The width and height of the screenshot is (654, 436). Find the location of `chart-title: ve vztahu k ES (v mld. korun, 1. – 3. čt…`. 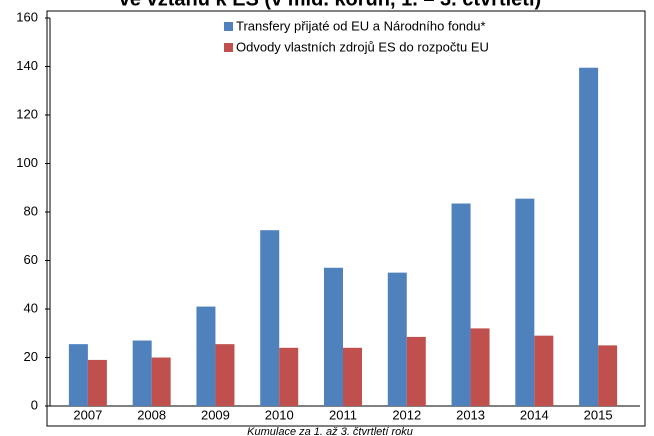

chart-title: ve vztahu k ES (v mld. korun, 1. – 3. čt… is located at coordinates (330, 5).